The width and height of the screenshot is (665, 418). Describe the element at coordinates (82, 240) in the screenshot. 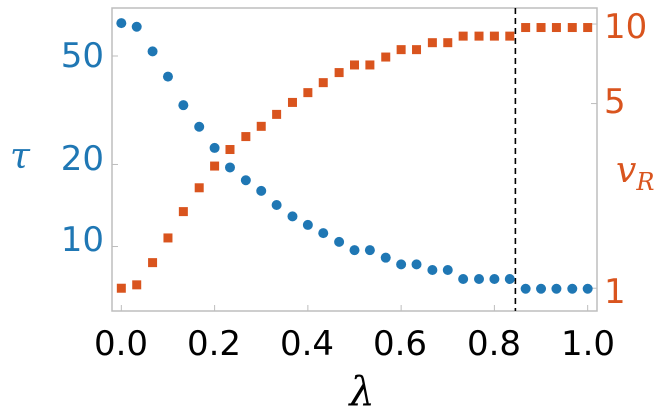

I see `left-tick-label-10: 10` at that location.